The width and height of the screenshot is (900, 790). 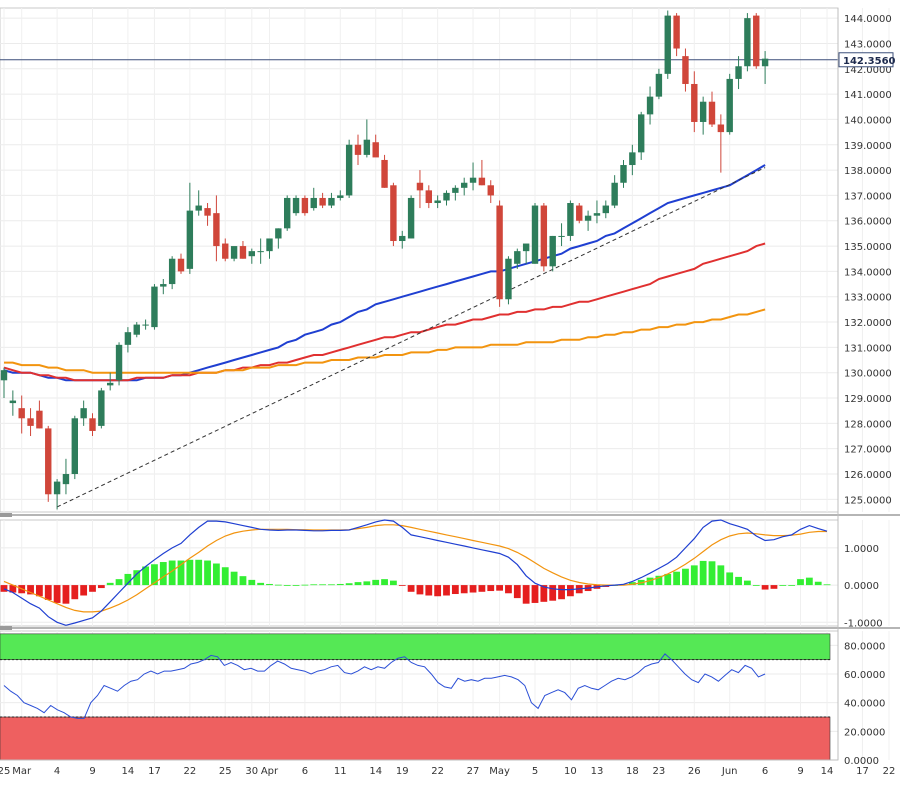 I want to click on price-tick-label: 126.0000, so click(x=868, y=475).